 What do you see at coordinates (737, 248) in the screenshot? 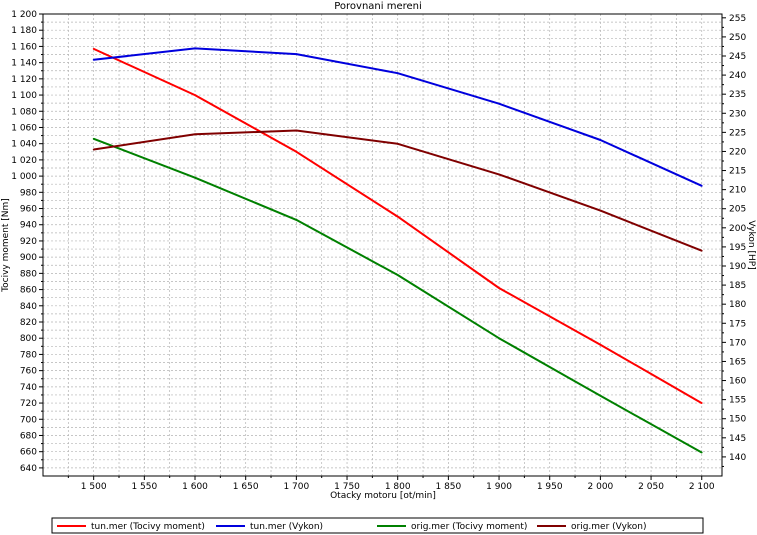
I see `y-right-tick-label: 195` at bounding box center [737, 248].